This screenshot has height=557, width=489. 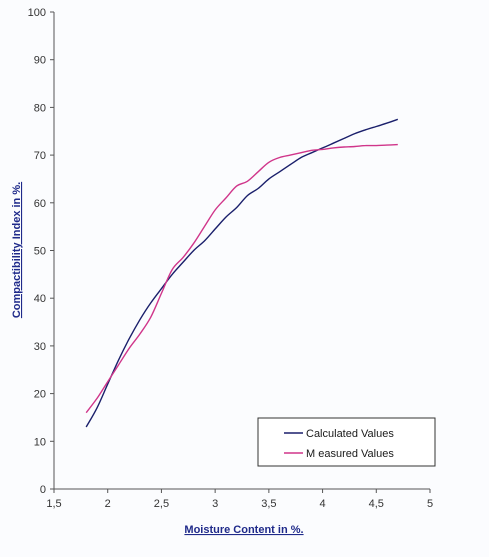 What do you see at coordinates (215, 504) in the screenshot?
I see `x-tick-label: 3` at bounding box center [215, 504].